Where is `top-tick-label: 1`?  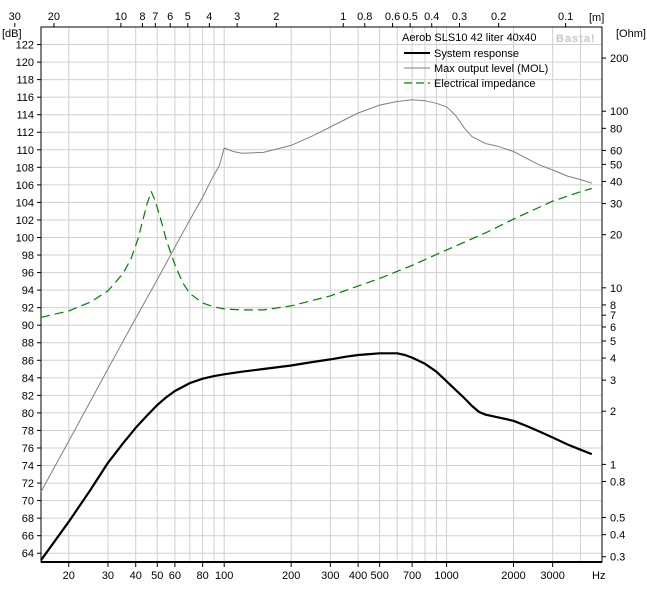 top-tick-label: 1 is located at coordinates (343, 17).